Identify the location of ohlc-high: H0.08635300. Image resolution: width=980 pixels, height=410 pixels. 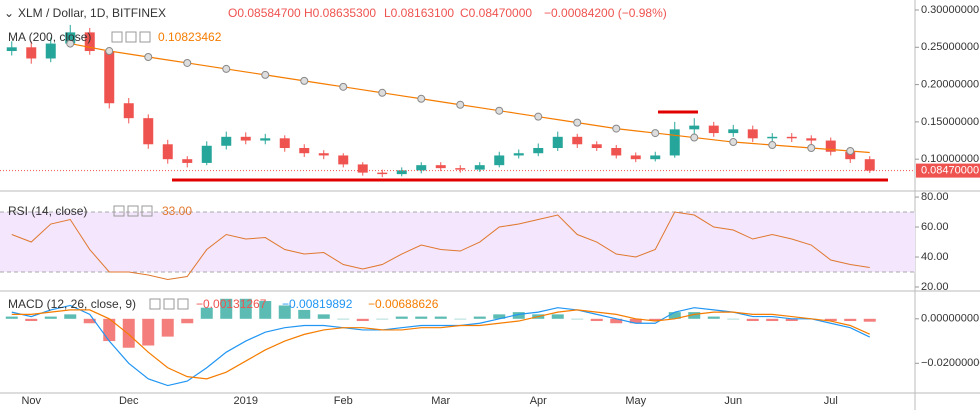
(340, 13).